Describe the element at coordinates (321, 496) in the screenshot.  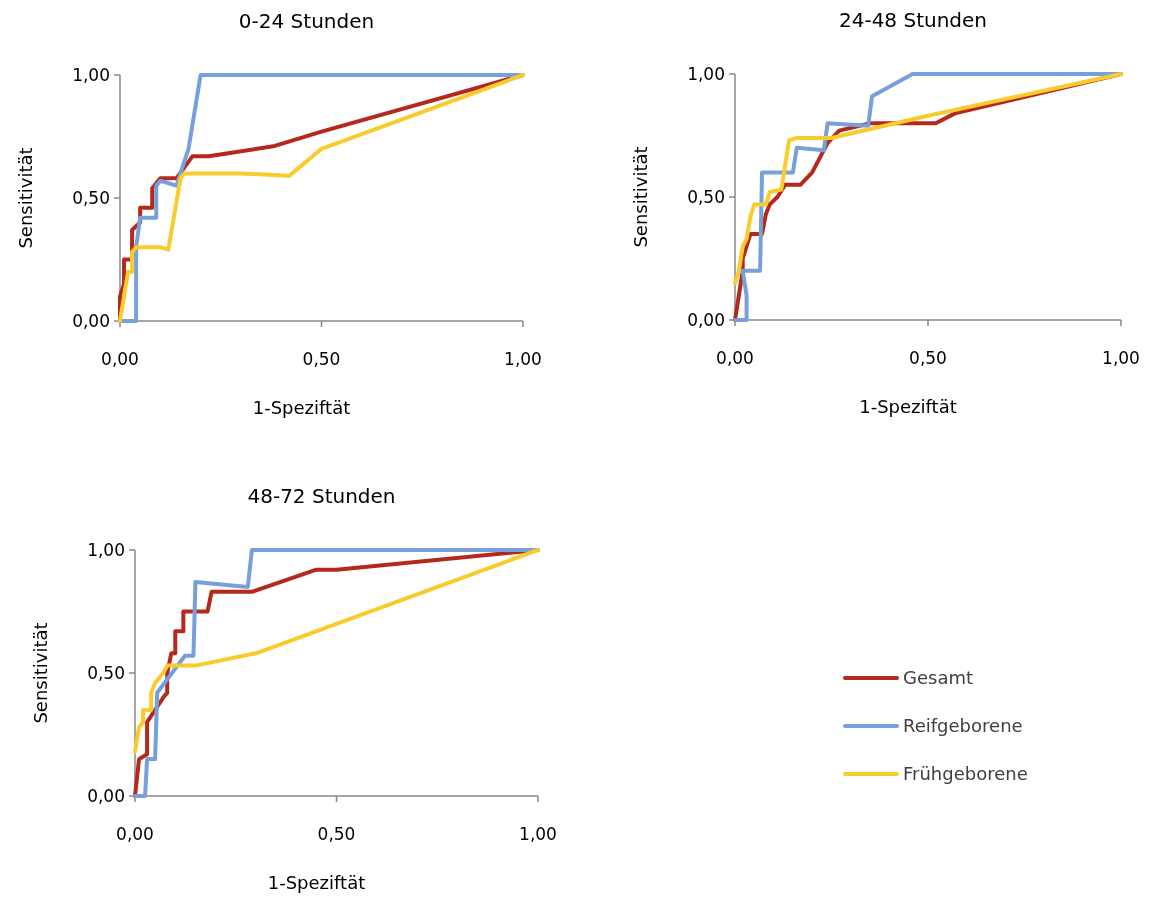
I see `chart-title: 48-72 Stunden` at that location.